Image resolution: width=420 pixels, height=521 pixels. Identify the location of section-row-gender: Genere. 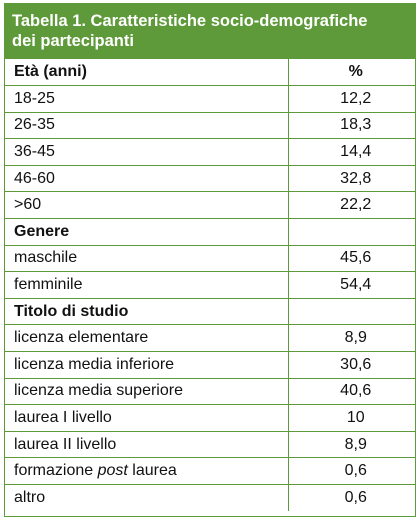
(210, 232).